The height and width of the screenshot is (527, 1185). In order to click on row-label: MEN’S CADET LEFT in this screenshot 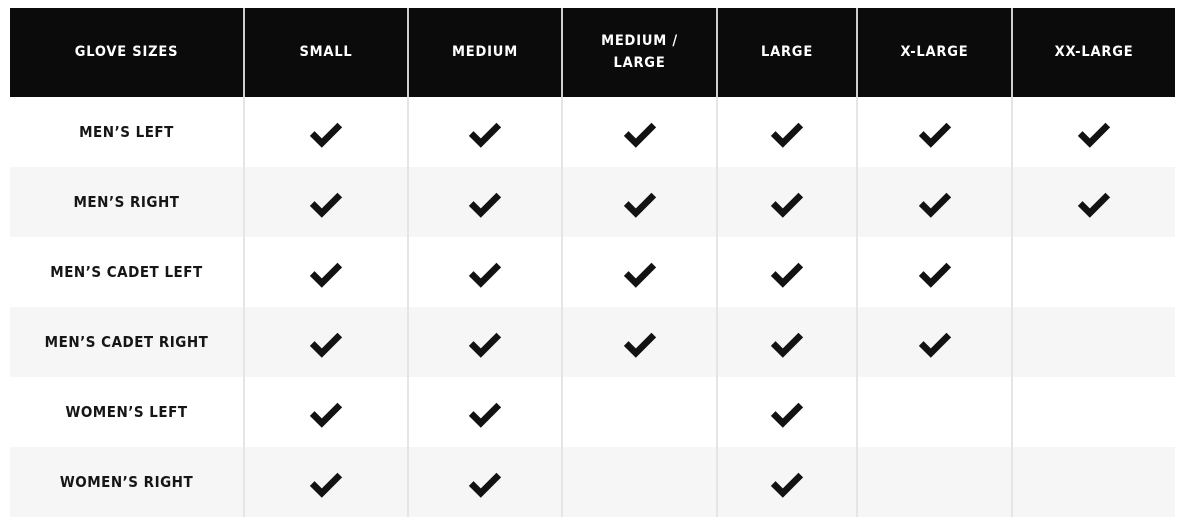, I will do `click(126, 272)`.